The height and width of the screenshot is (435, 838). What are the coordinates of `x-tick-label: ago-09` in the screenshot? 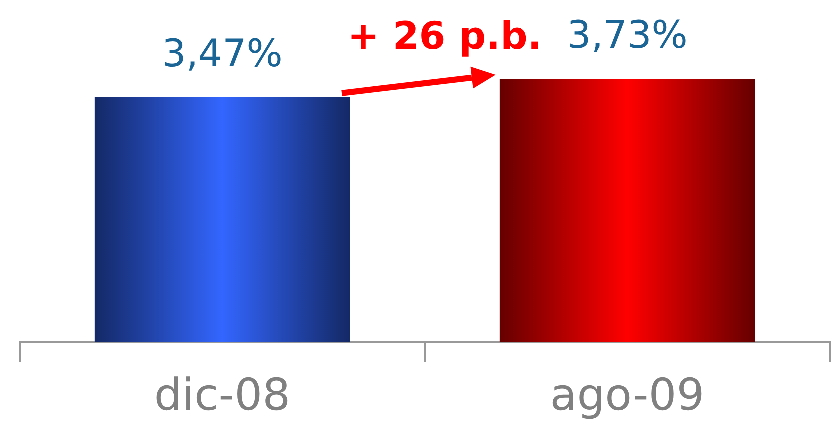 It's located at (627, 396).